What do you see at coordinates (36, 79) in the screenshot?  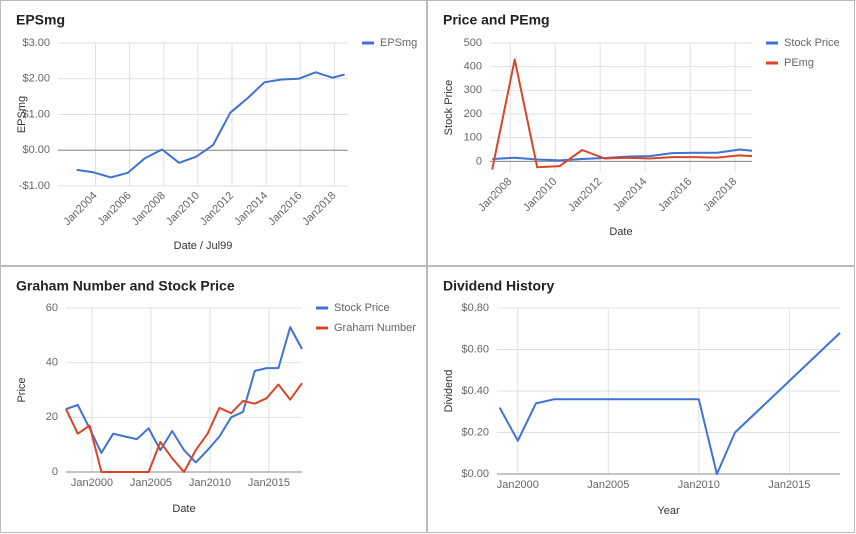 I see `y-tick-label: $2.00` at bounding box center [36, 79].